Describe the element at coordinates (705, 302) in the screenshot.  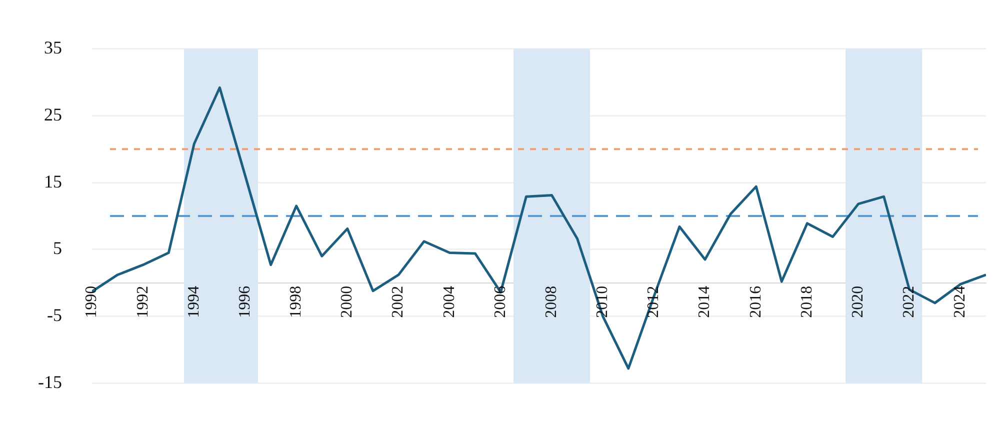
I see `x-tick-label: 2014` at that location.